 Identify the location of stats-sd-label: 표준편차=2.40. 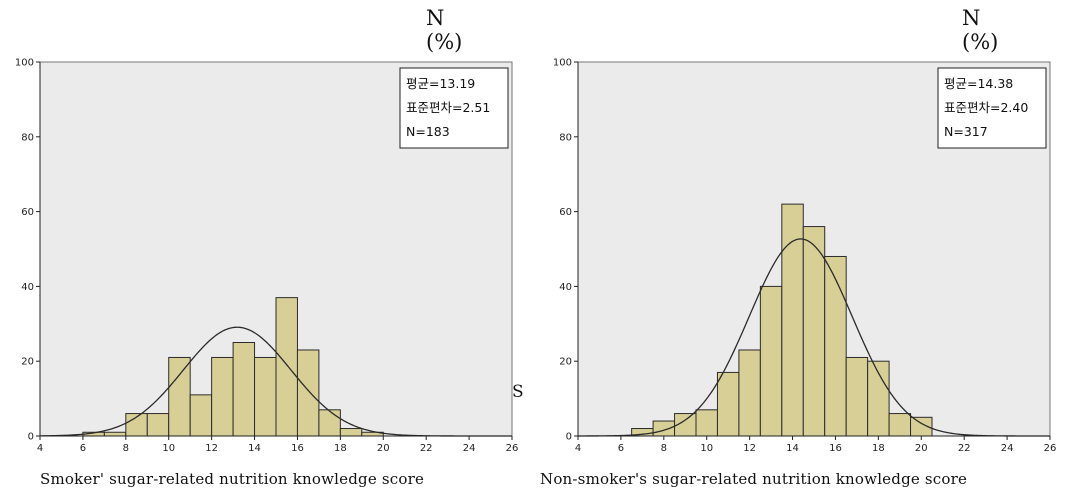
(986, 107).